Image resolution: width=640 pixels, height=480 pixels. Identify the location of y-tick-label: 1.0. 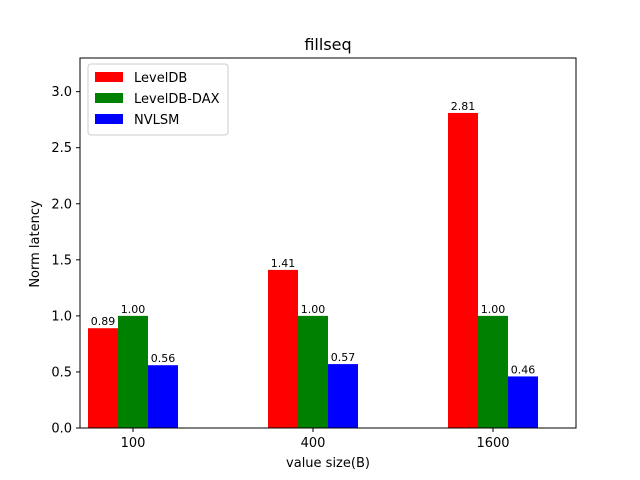
(61, 316).